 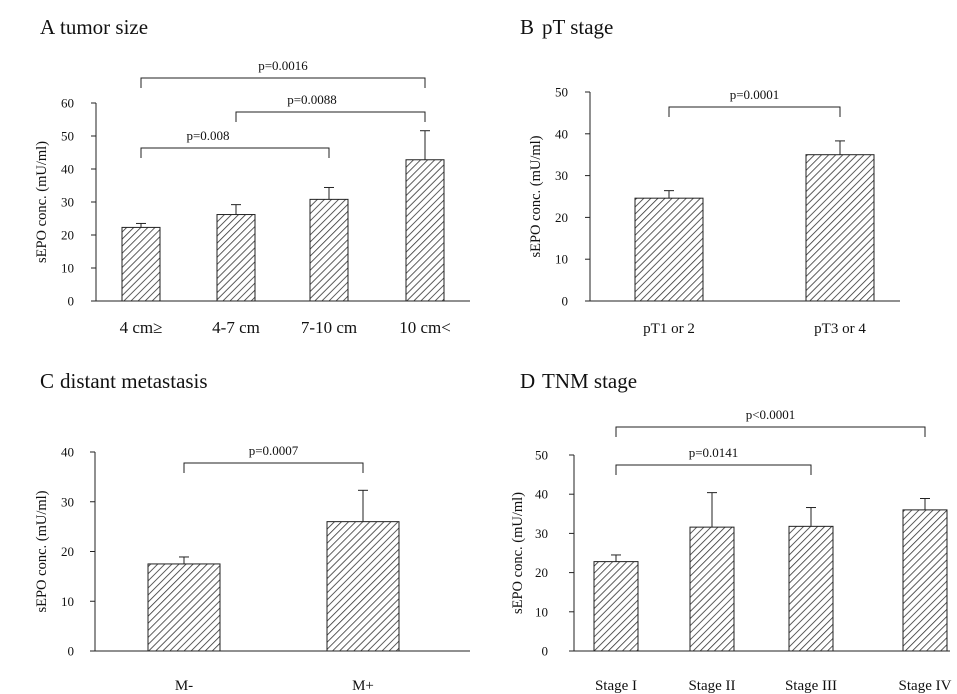 I want to click on panel-b-ytick-label: 10, so click(x=561, y=259).